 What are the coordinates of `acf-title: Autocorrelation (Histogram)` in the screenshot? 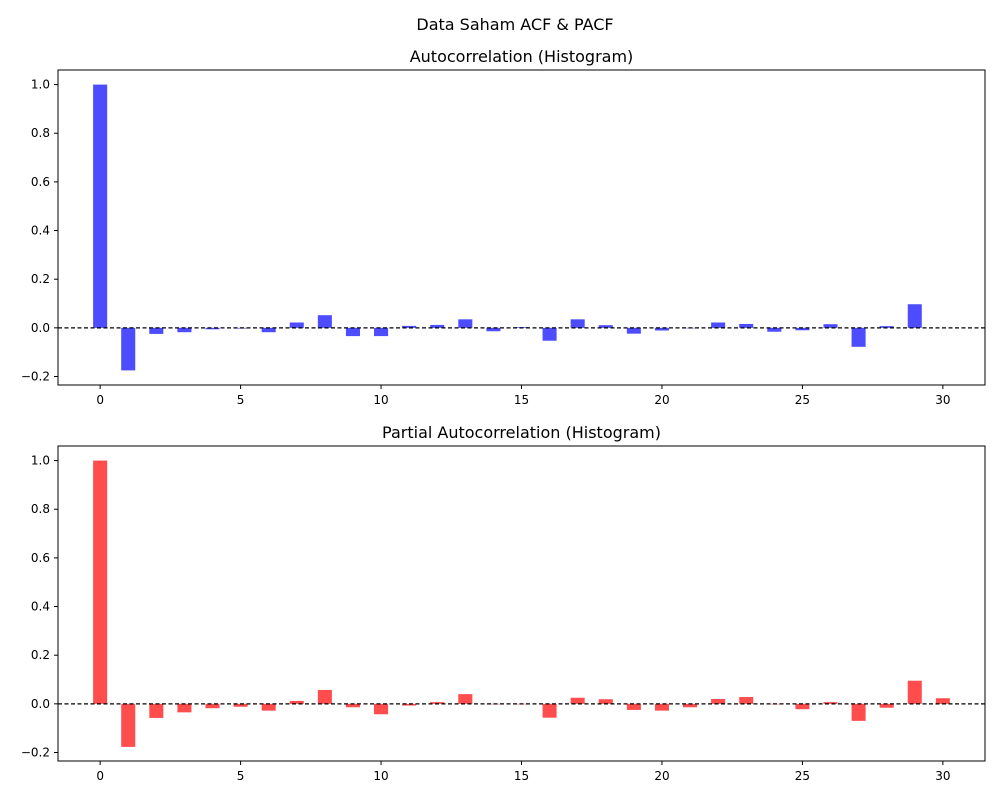 It's located at (522, 56).